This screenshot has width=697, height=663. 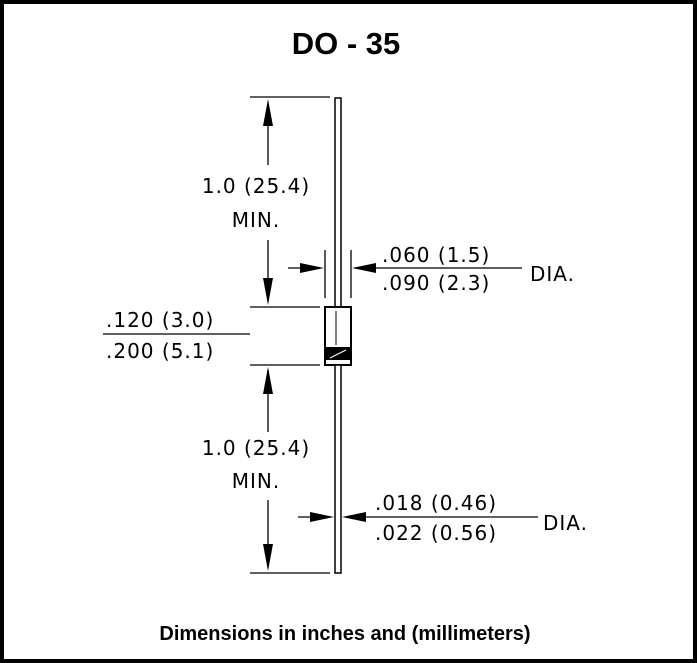 What do you see at coordinates (256, 448) in the screenshot?
I see `bottom-lead-length-value: 1.0 (25.4)` at bounding box center [256, 448].